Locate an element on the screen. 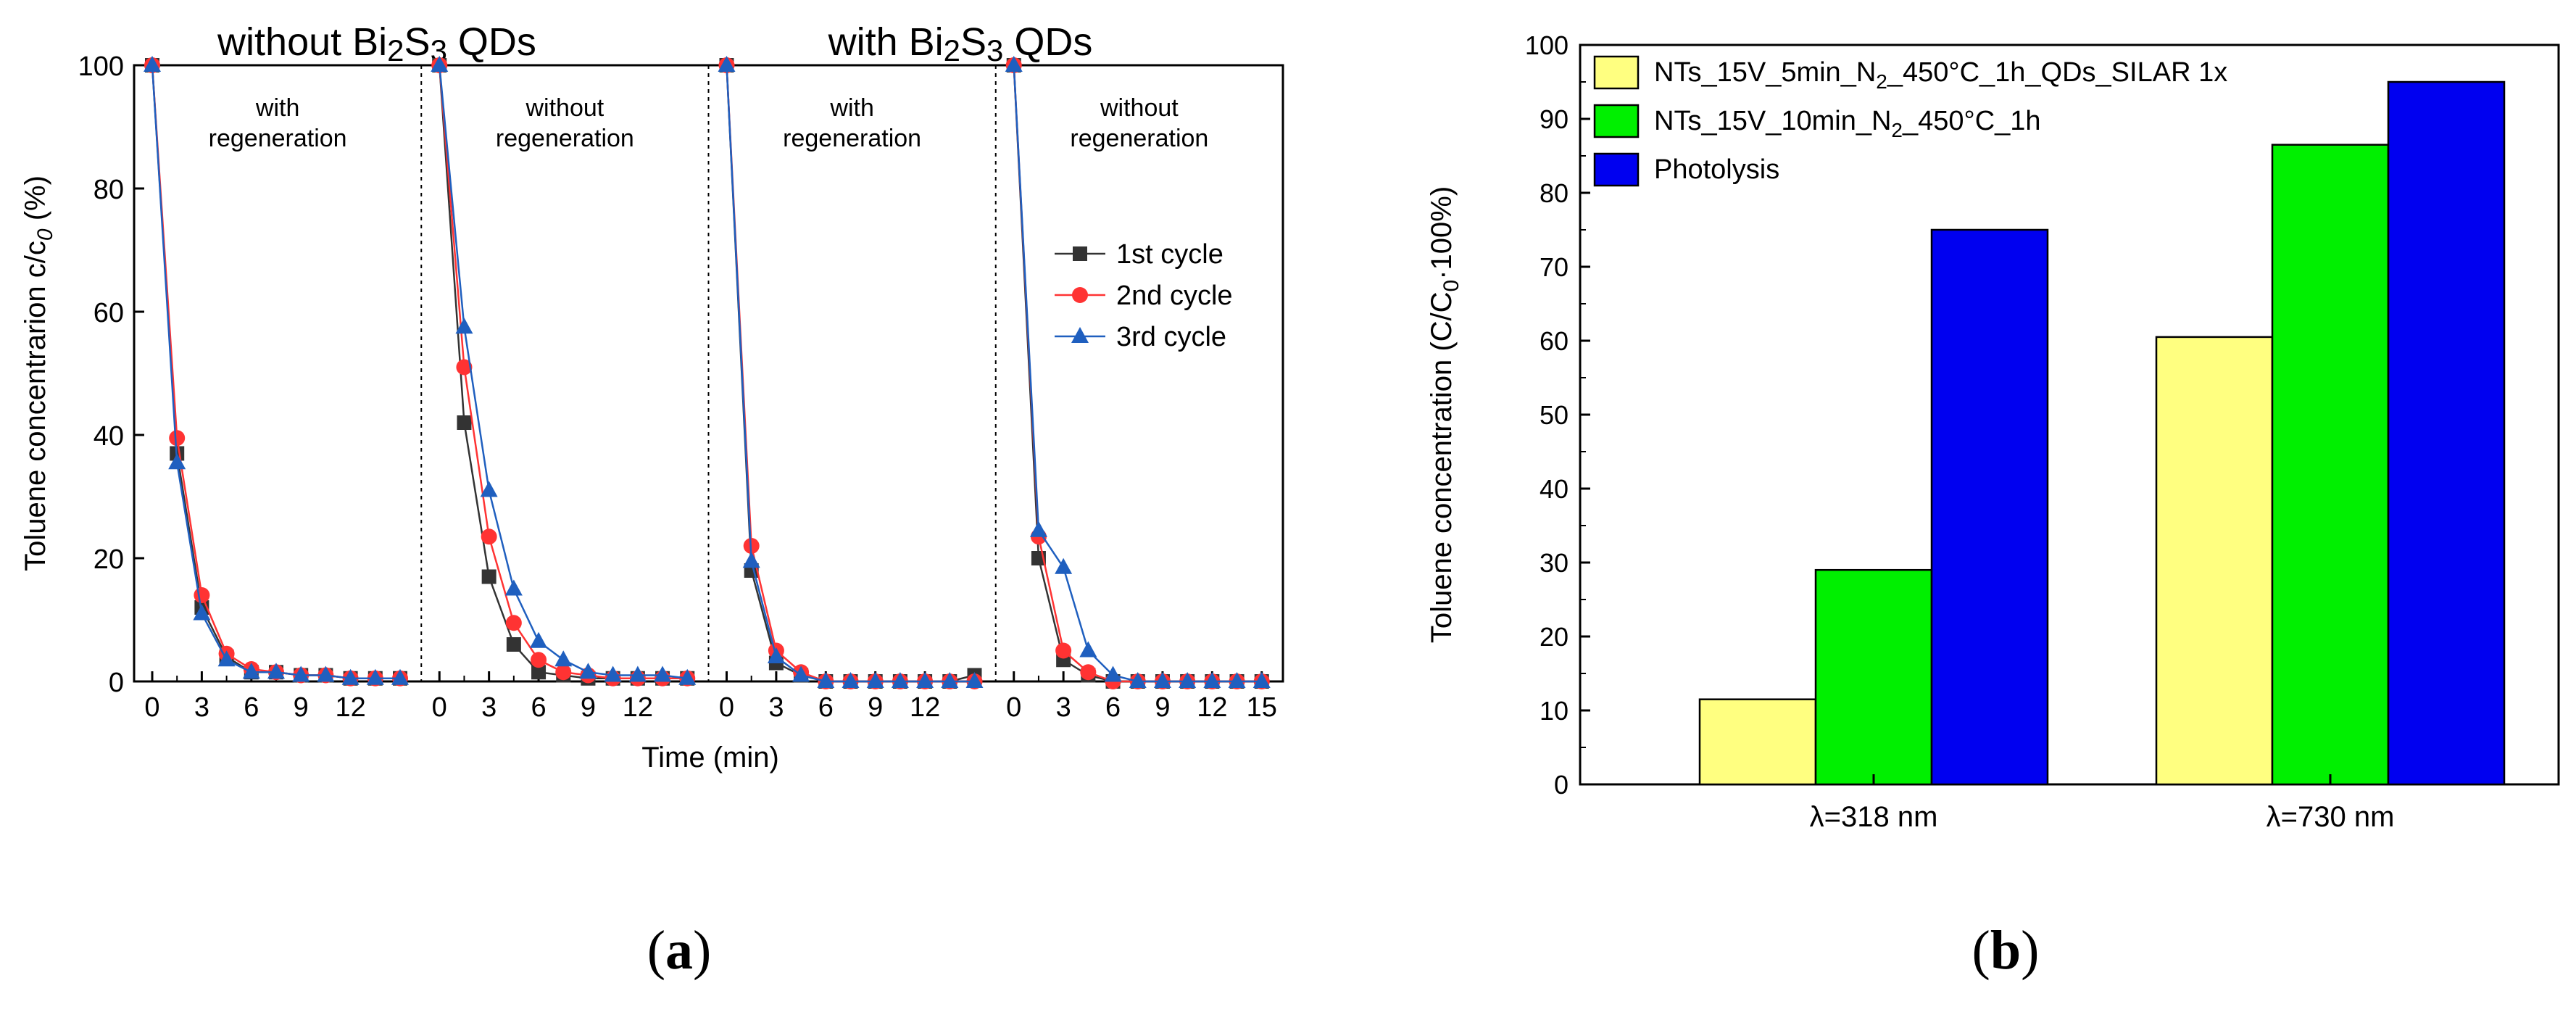  y-tick-label-a: 60 is located at coordinates (109, 313).